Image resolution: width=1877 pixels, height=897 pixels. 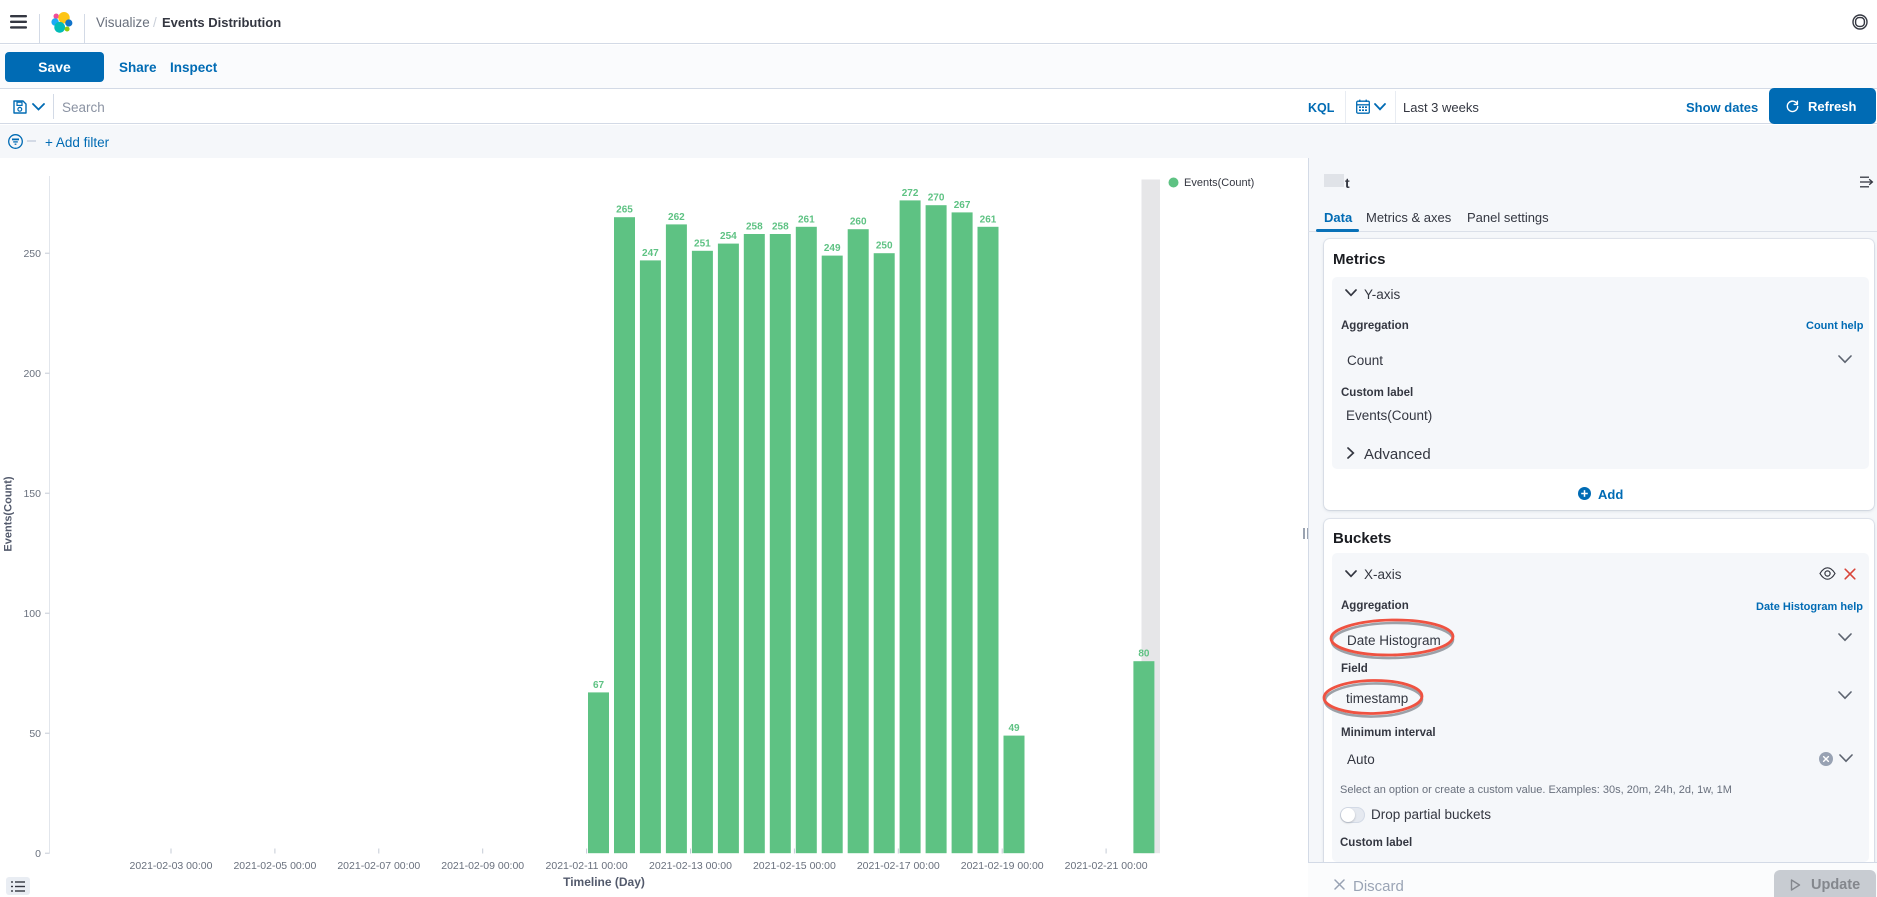 What do you see at coordinates (1144, 654) in the screenshot?
I see `svg-text: 80` at bounding box center [1144, 654].